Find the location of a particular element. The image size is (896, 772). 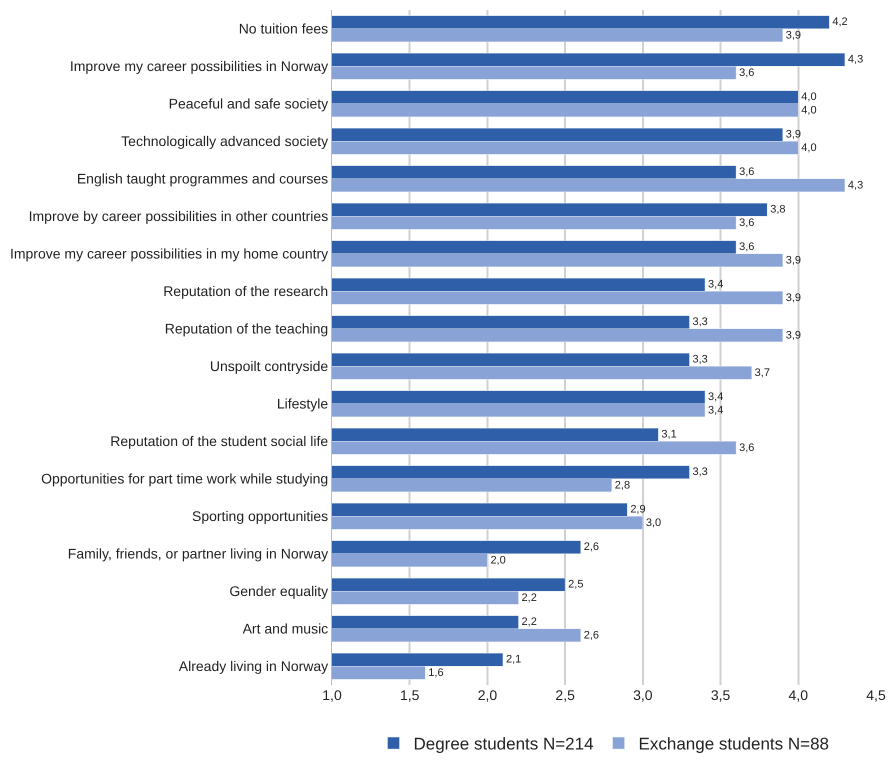

y-tick-label: Improve by career possibilities in other countries is located at coordinates (178, 216).